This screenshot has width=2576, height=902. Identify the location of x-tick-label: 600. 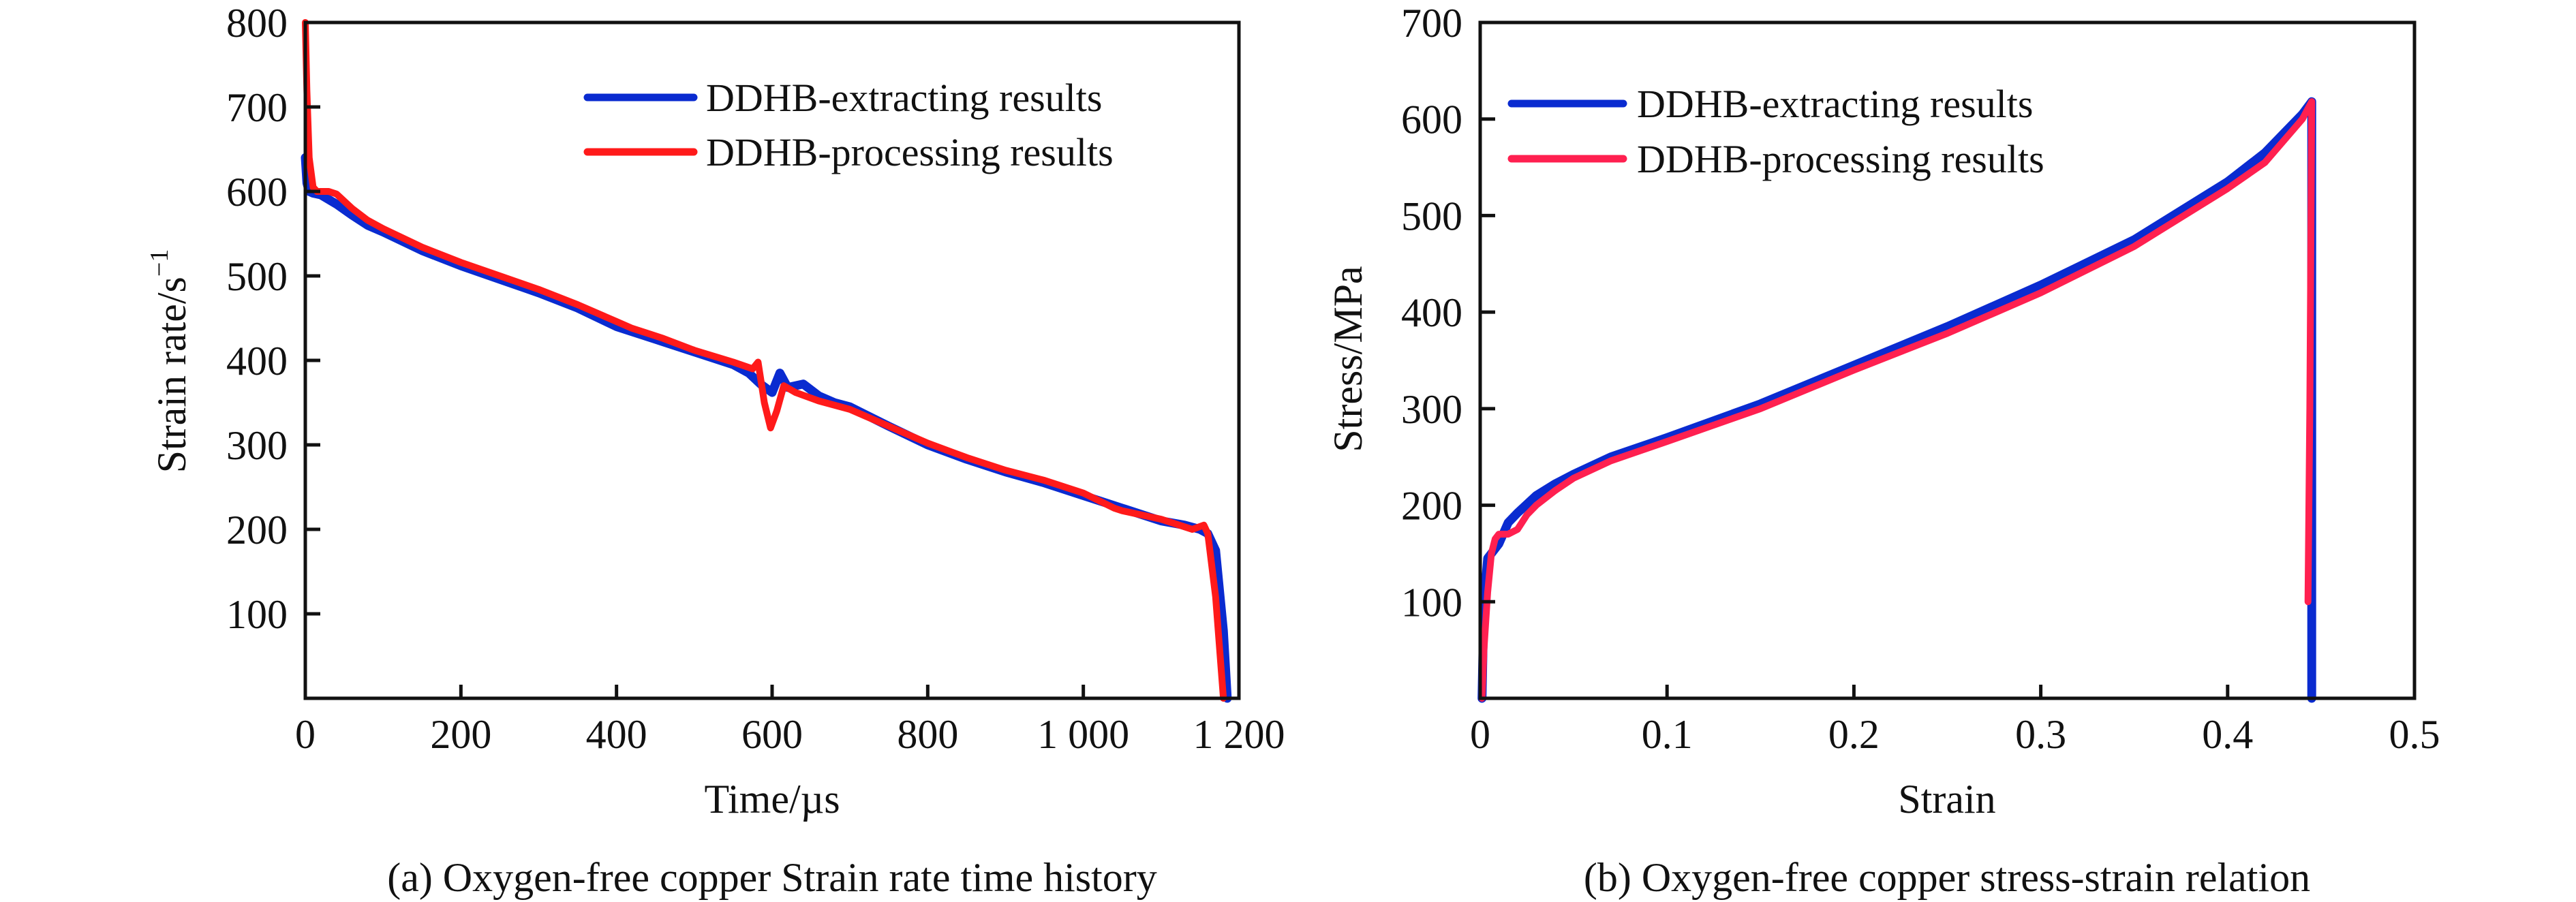
(772, 734).